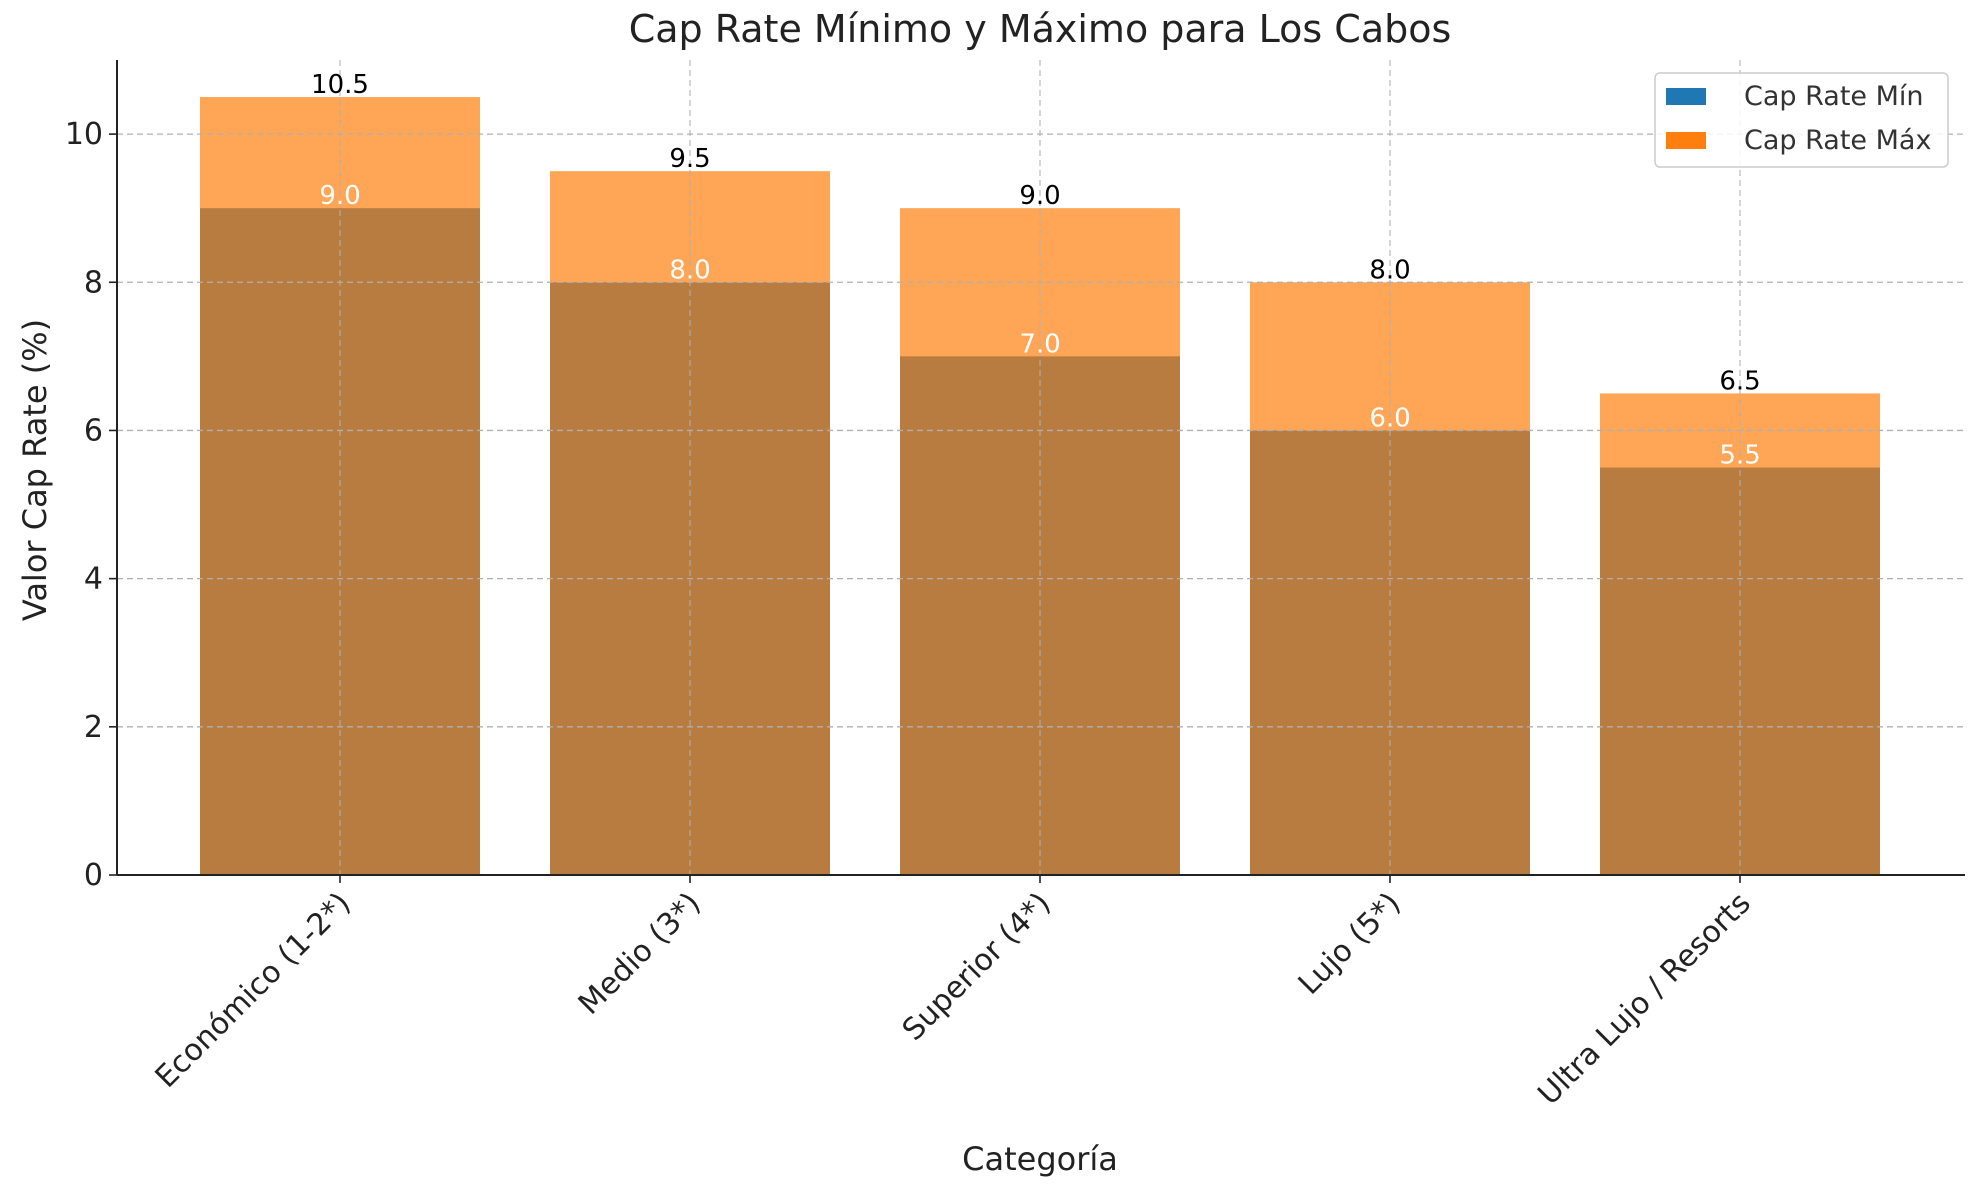 The image size is (1979, 1199). Describe the element at coordinates (1389, 418) in the screenshot. I see `data-label-cap-rate-min: 6.0` at that location.